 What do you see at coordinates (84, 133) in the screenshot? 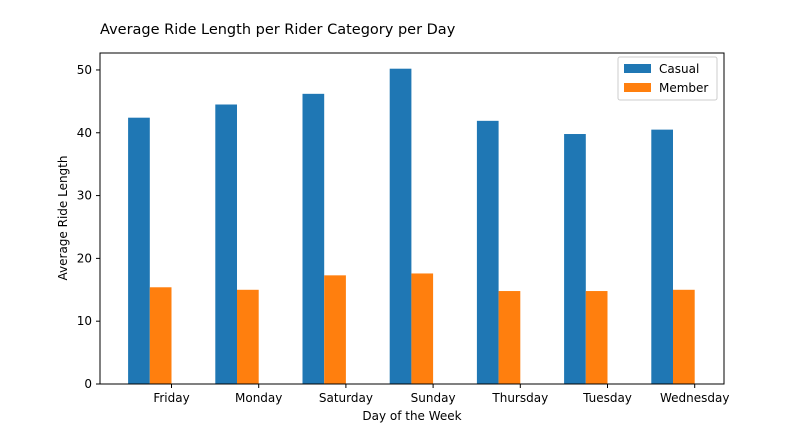
I see `y-tick-label: 40` at bounding box center [84, 133].